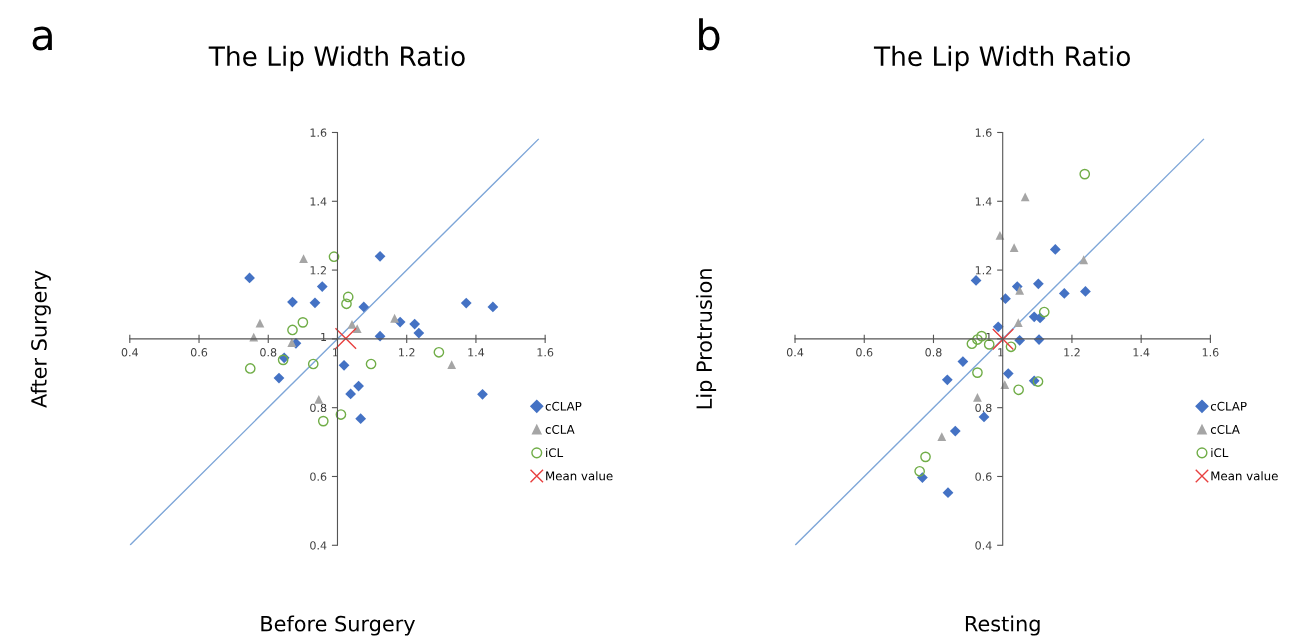 Image resolution: width=1298 pixels, height=640 pixels. I want to click on y-axis-title: Lip Protrusion, so click(706, 339).